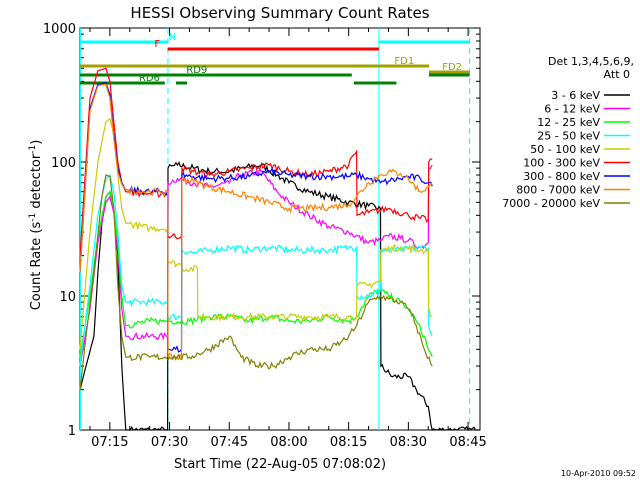 Image resolution: width=640 pixels, height=480 pixels. Describe the element at coordinates (288, 442) in the screenshot. I see `x-tick-label: 08:00` at that location.